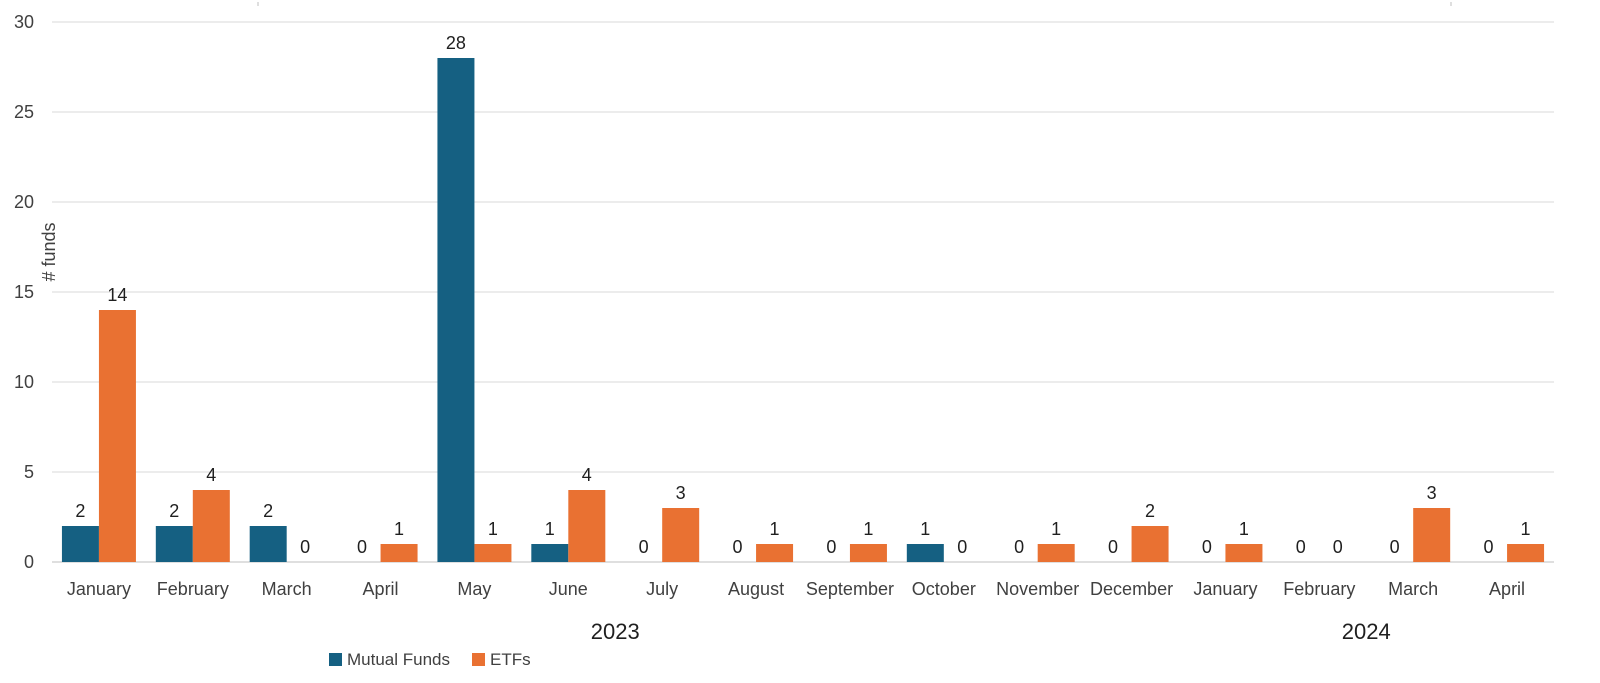  I want to click on y-axis-label: # funds, so click(49, 251).